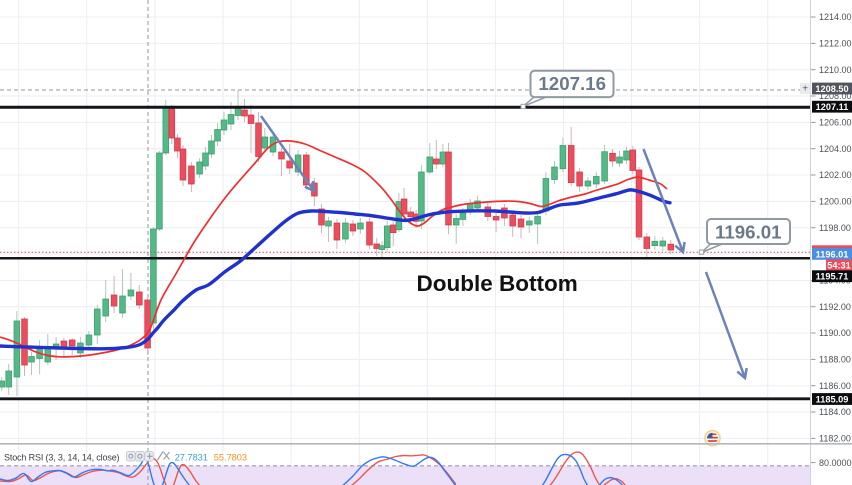 The width and height of the screenshot is (852, 485). I want to click on svg-text: 1212.00, so click(835, 44).